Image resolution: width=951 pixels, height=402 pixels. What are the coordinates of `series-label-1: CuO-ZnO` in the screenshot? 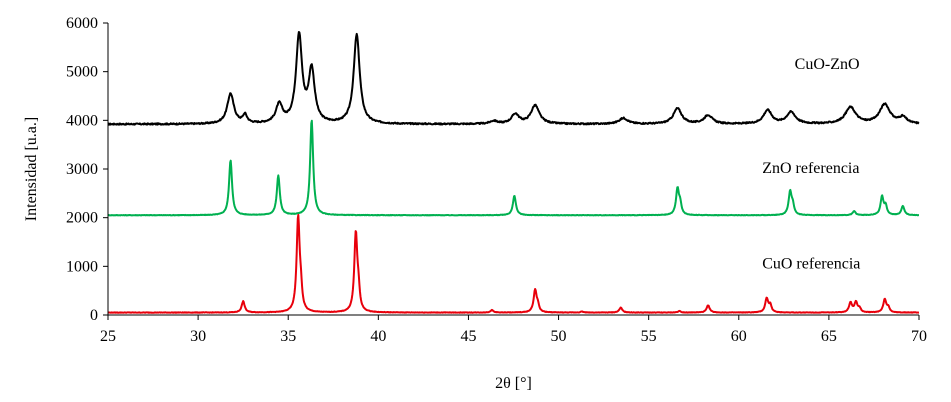 It's located at (827, 64).